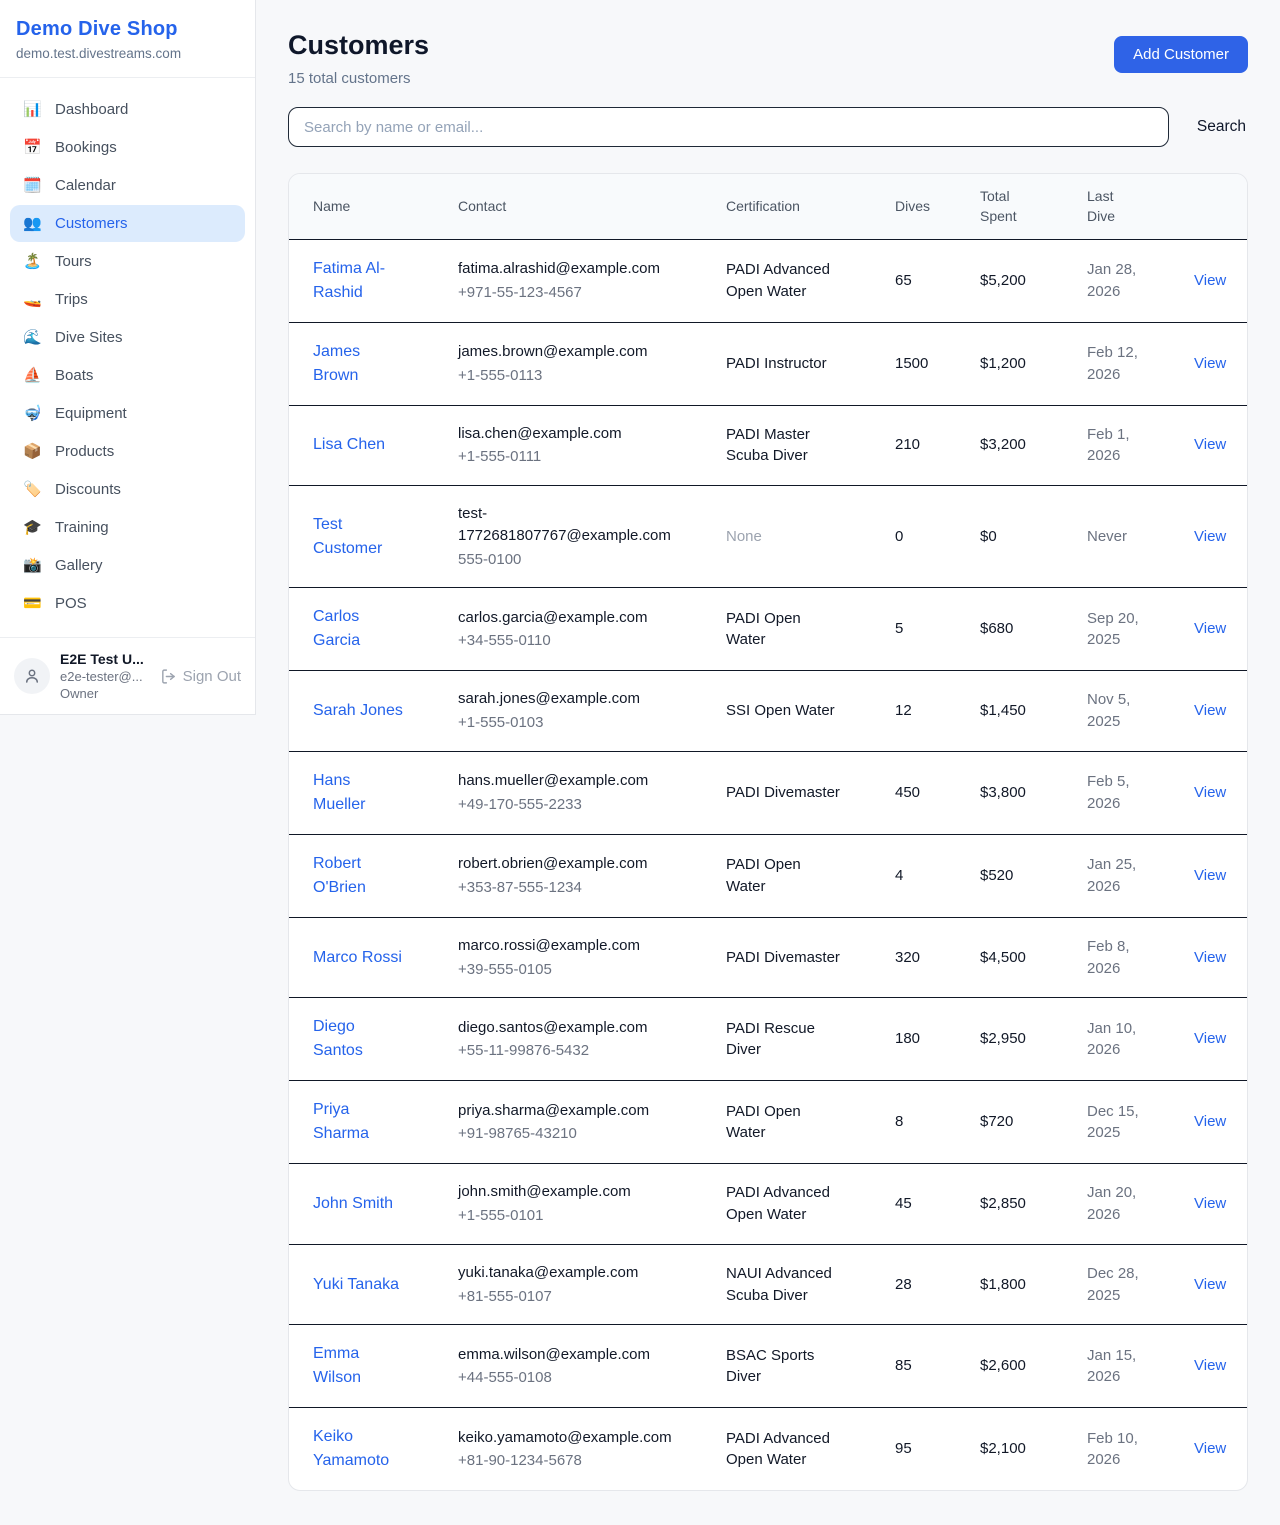 The height and width of the screenshot is (1525, 1280). I want to click on sidebar-item-label: Calendar, so click(85, 185).